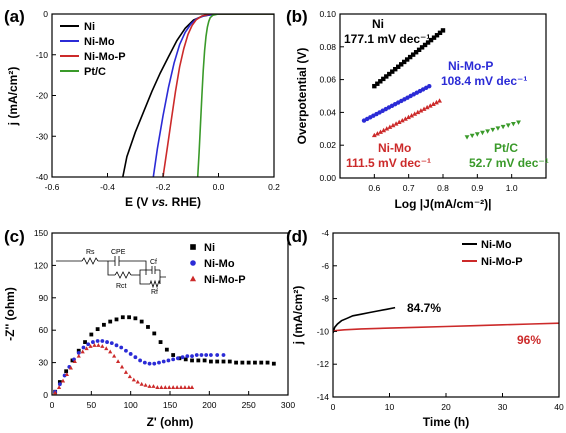  I want to click on panel-b-ylabel: Overpotential (V), so click(302, 96).